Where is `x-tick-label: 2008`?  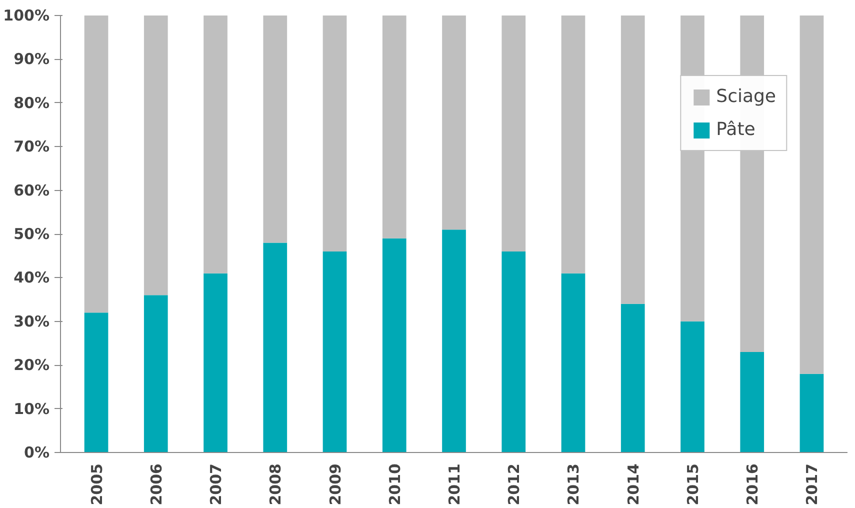 x-tick-label: 2008 is located at coordinates (275, 485).